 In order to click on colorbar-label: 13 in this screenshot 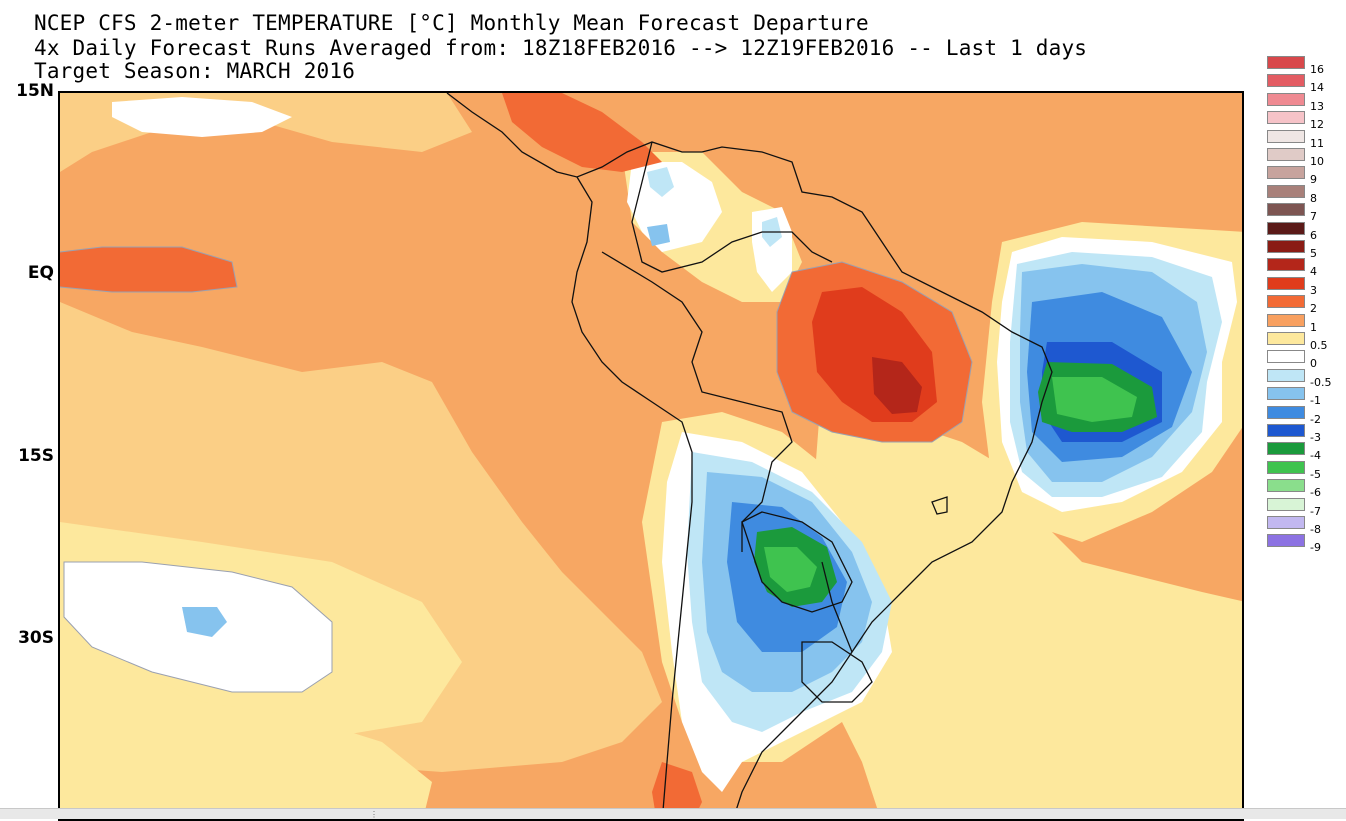, I will do `click(1317, 106)`.